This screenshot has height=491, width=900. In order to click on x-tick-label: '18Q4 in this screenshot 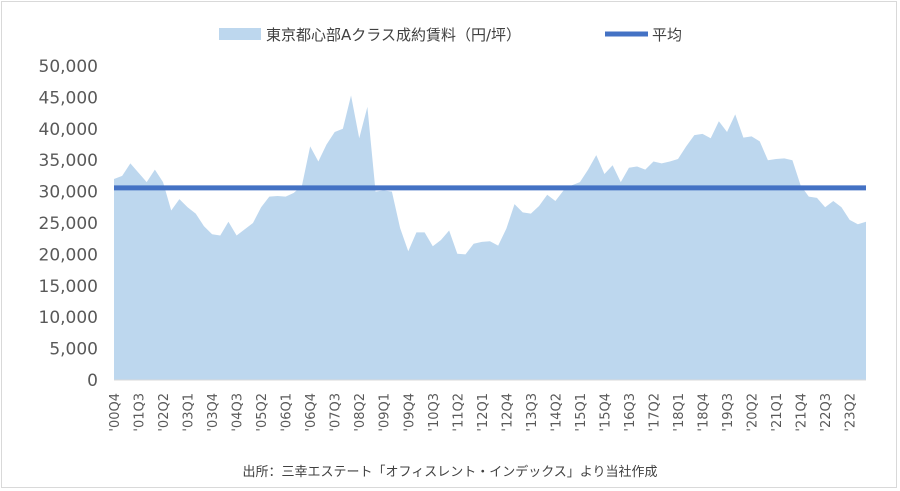, I will do `click(704, 412)`.